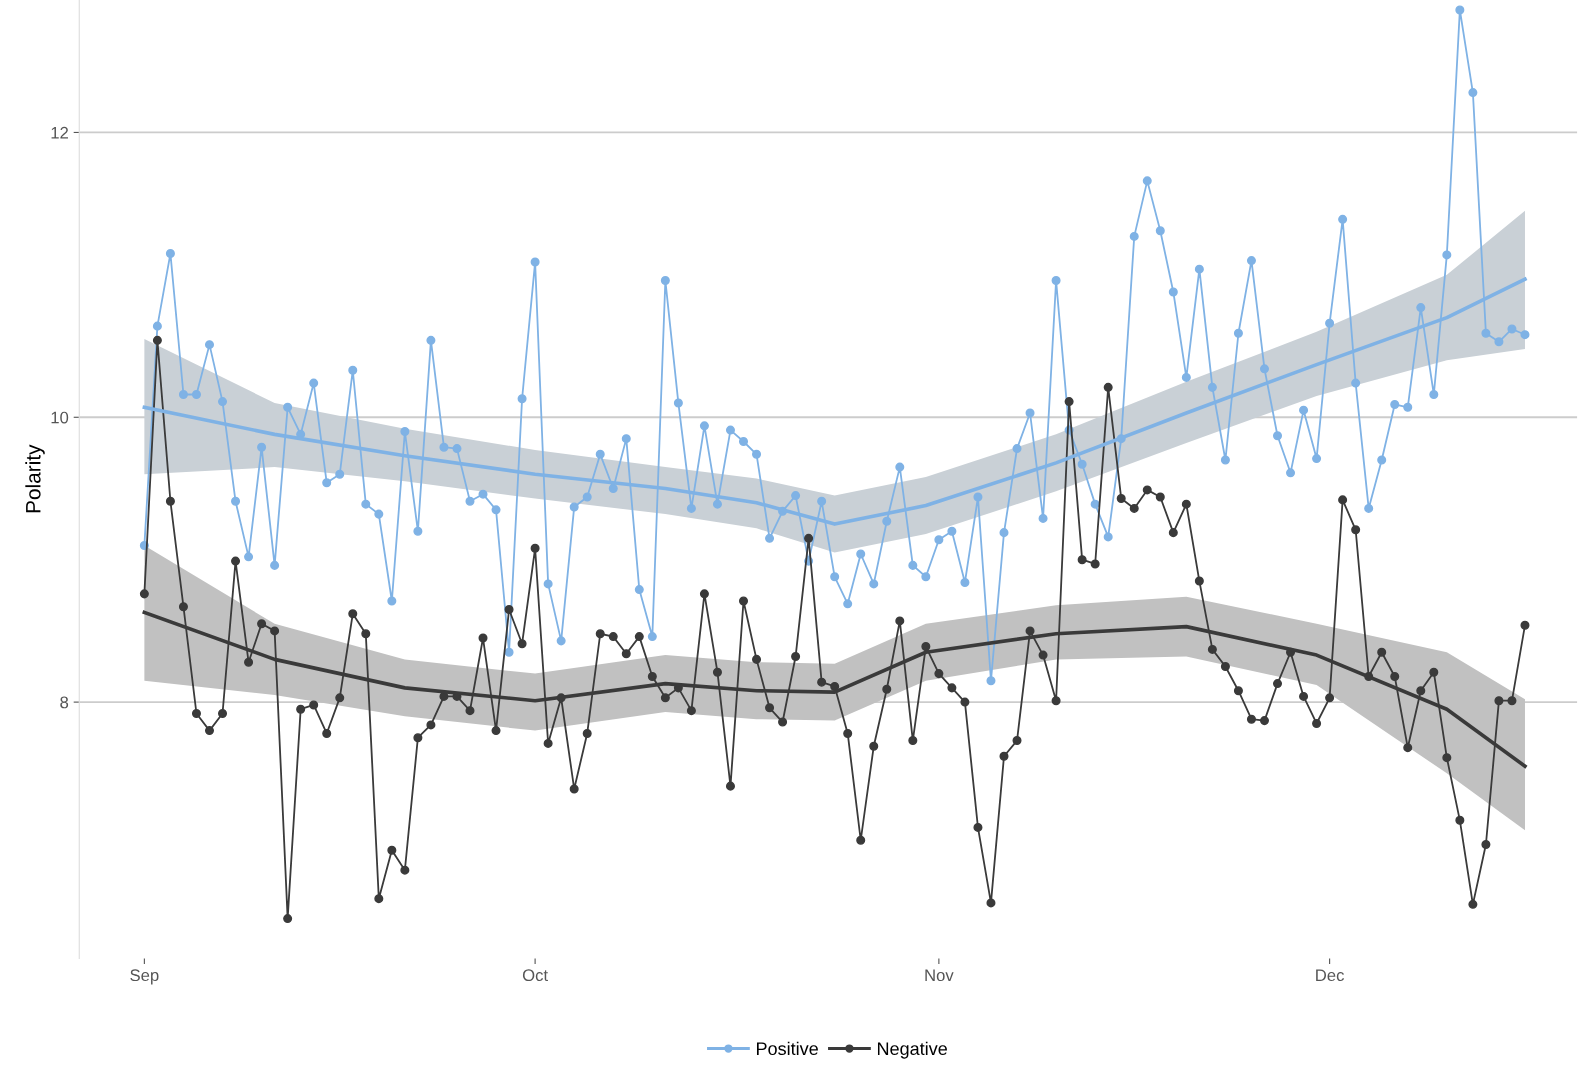 Image resolution: width=1585 pixels, height=1083 pixels. Describe the element at coordinates (60, 417) in the screenshot. I see `y-tick-label: 10` at that location.